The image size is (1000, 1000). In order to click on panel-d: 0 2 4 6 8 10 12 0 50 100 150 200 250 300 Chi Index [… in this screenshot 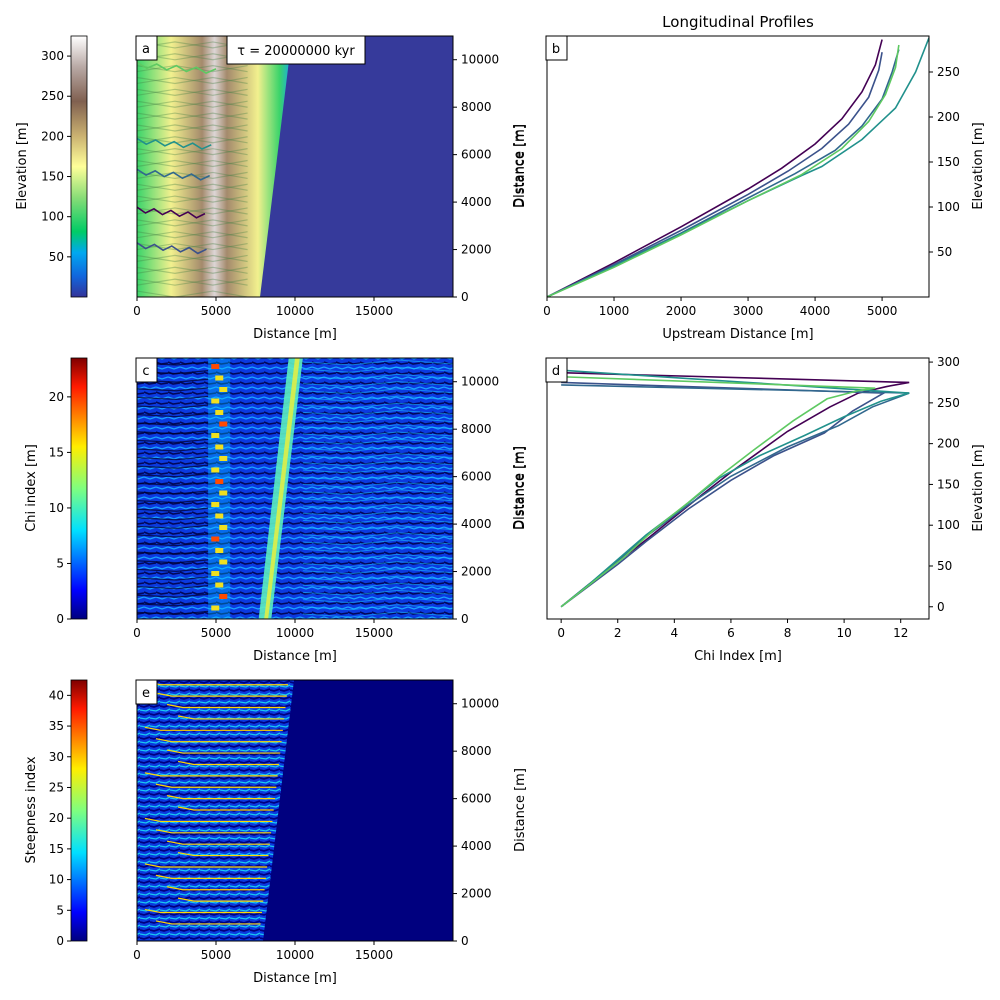, I will do `click(749, 509)`.